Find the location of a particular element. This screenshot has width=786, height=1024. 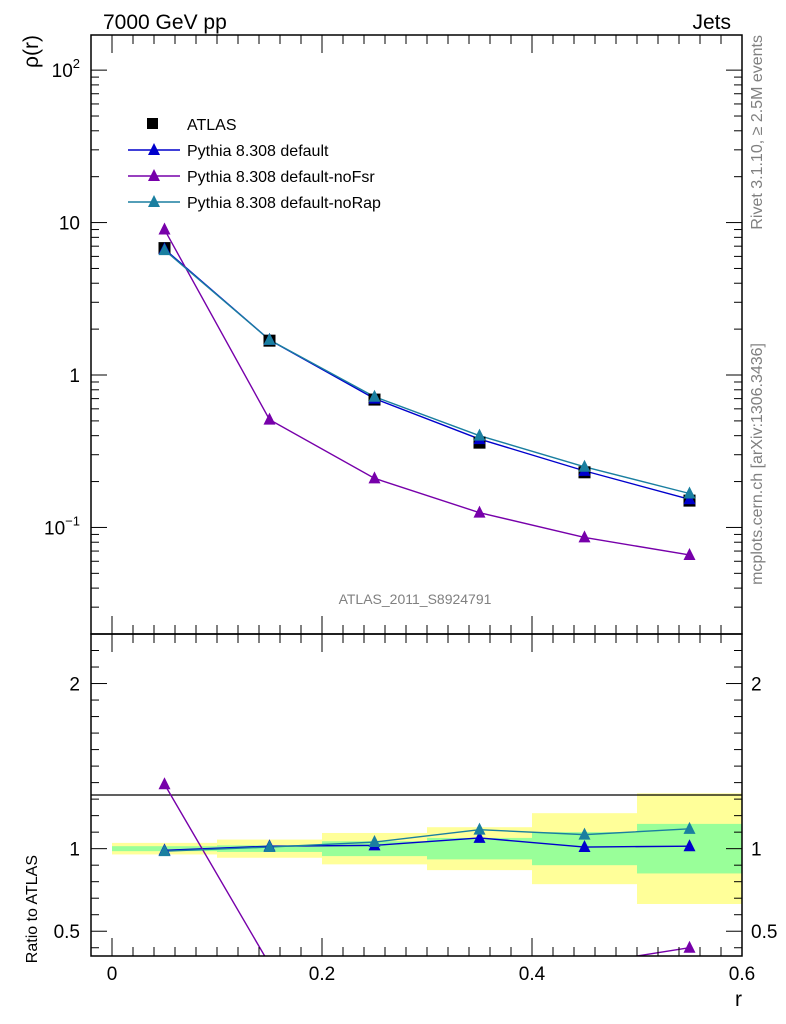

side-label-mcplots: mcplots.cern.ch [arXiv:1306.3436] is located at coordinates (757, 464).